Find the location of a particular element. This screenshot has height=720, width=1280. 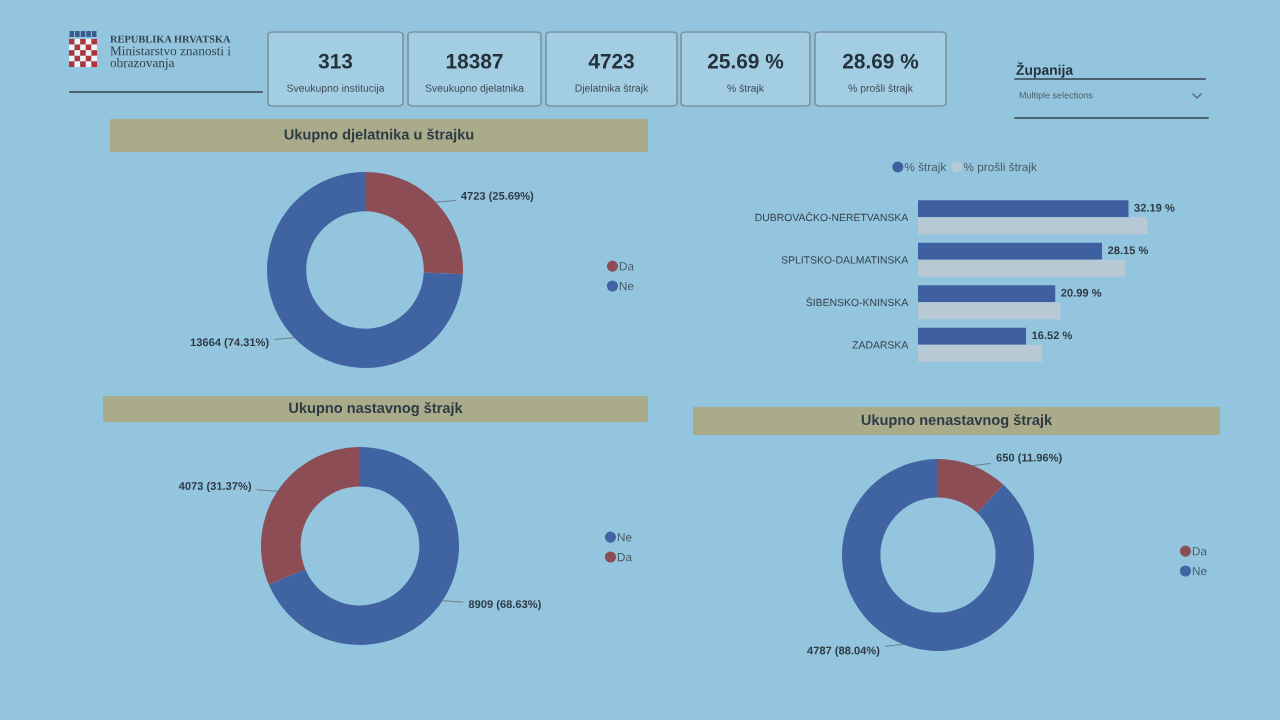

text: REPUBLIKA HRVATSKA is located at coordinates (170, 39).